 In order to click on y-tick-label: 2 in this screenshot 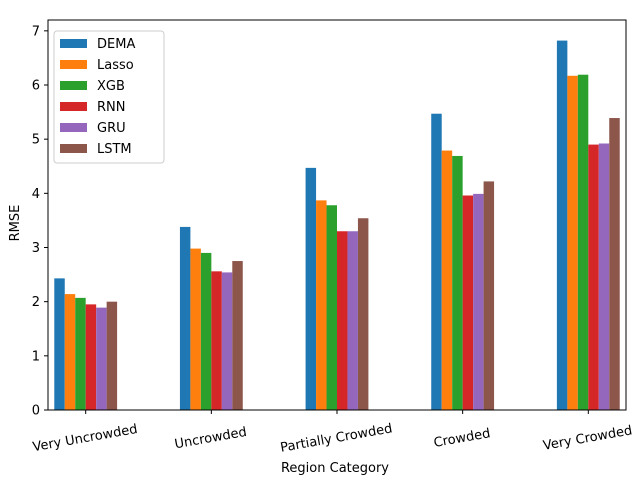, I will do `click(36, 302)`.